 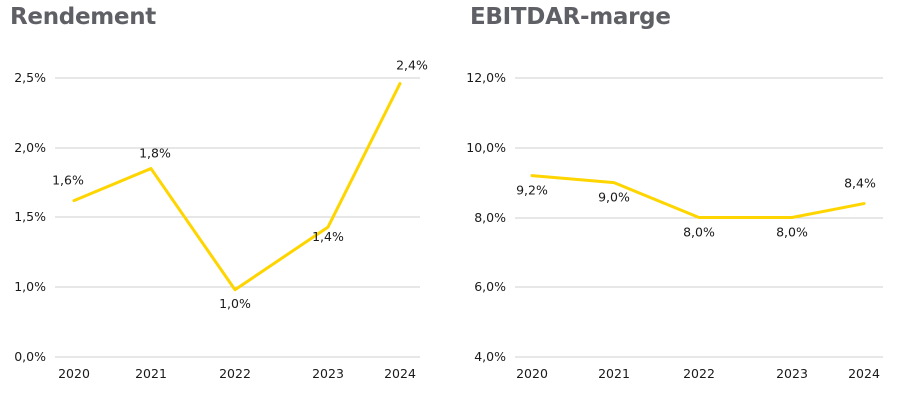 I want to click on data-label: 1,6%, so click(x=68, y=180).